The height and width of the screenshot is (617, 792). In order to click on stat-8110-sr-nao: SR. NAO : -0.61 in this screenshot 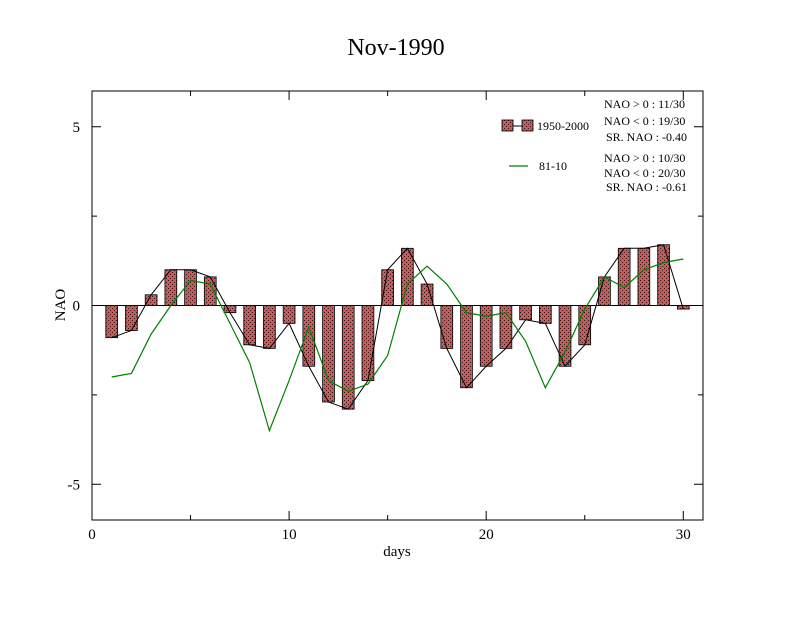, I will do `click(646, 187)`.